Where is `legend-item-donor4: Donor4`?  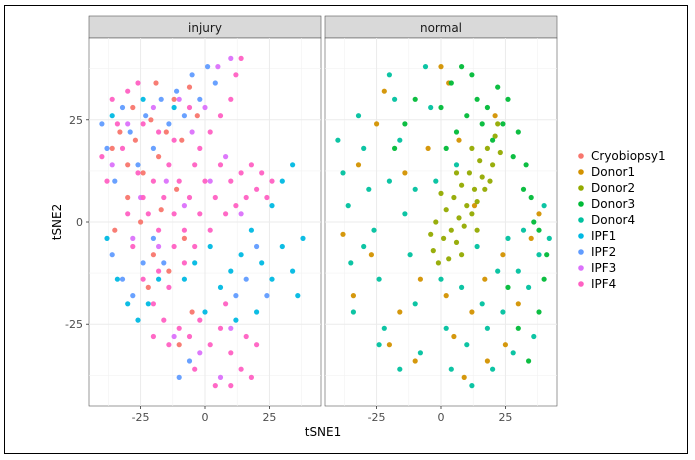
legend-item-donor4: Donor4 is located at coordinates (606, 220).